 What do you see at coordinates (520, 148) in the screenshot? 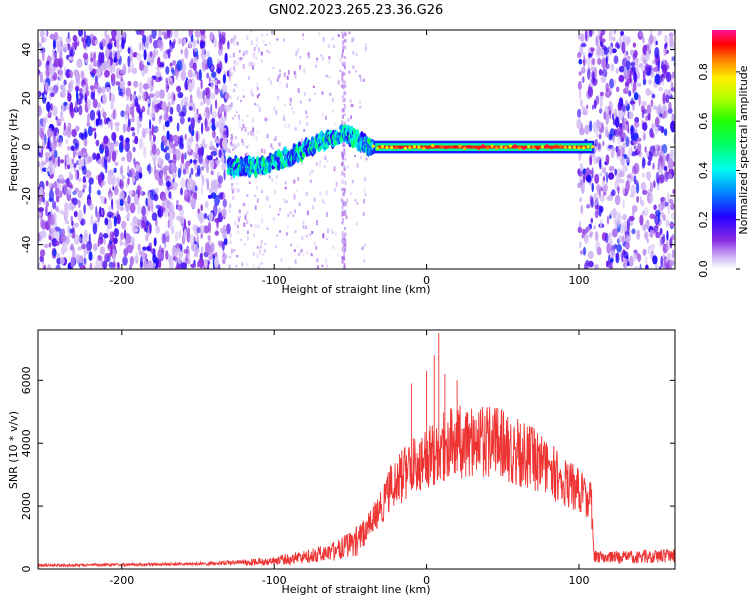
I see `signal-peak` at bounding box center [520, 148].